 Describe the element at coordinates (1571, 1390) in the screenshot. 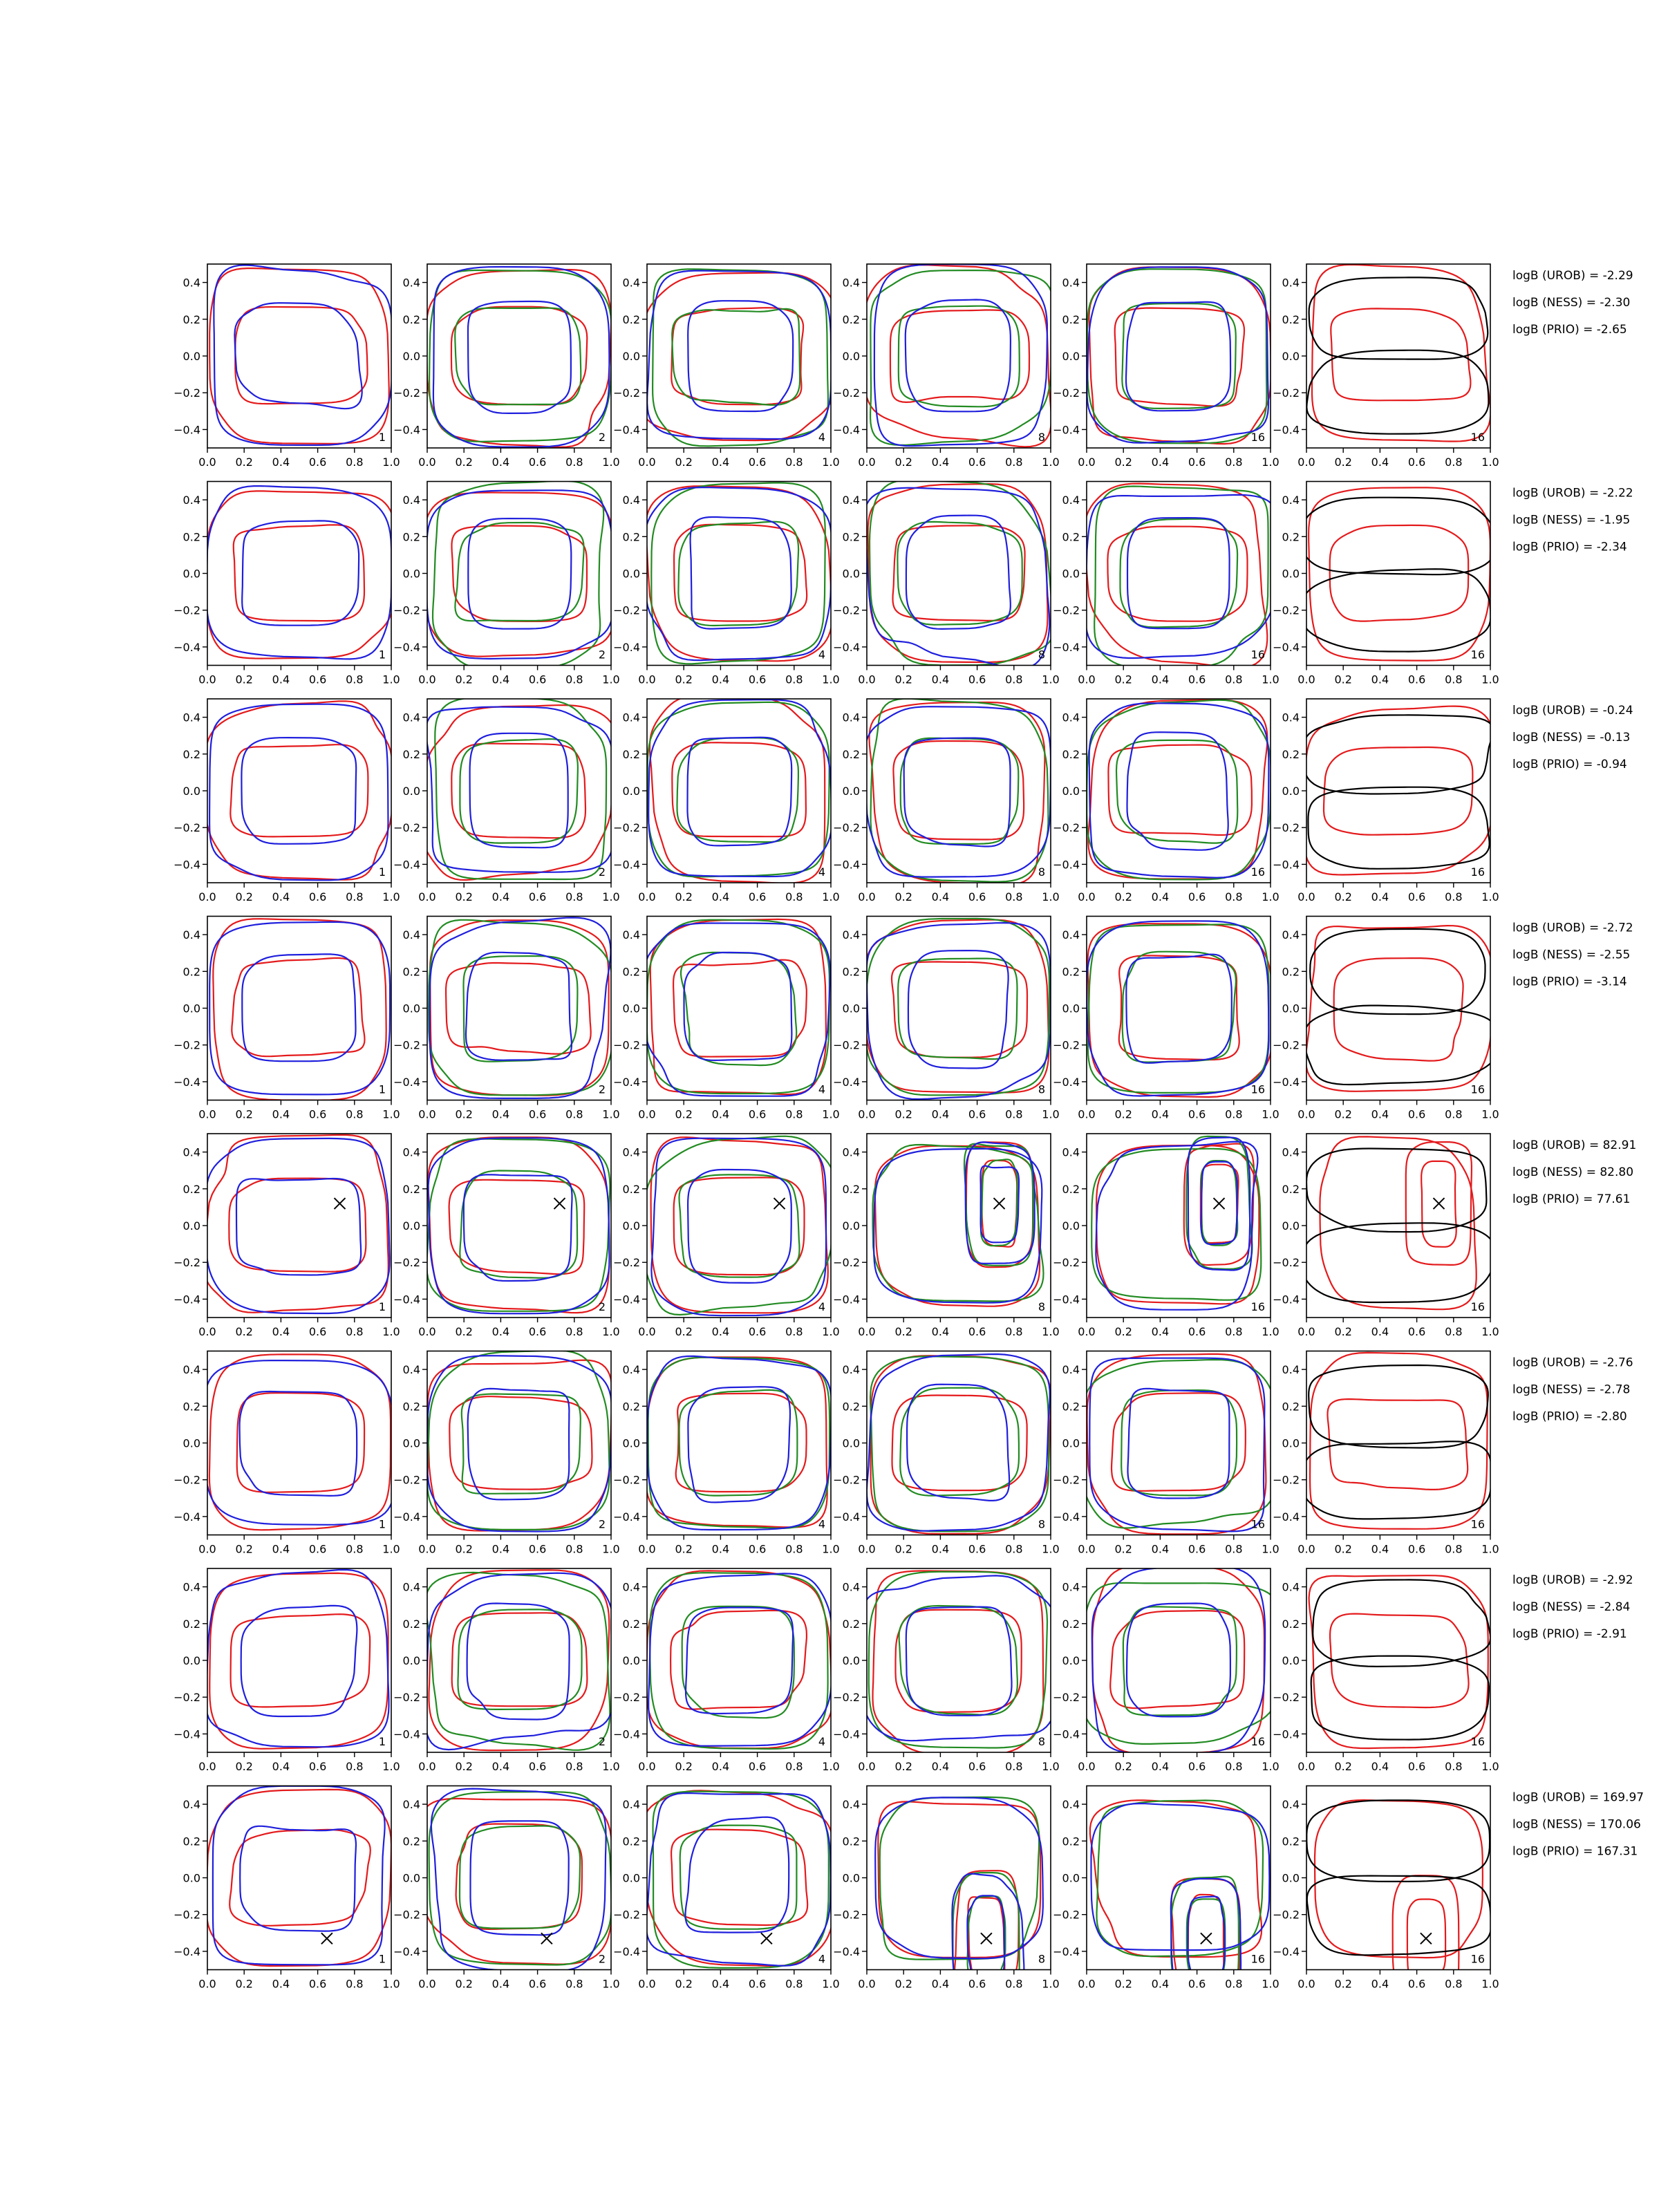

I see `bayes-factor-label: logB (NESS) = -2.78` at that location.